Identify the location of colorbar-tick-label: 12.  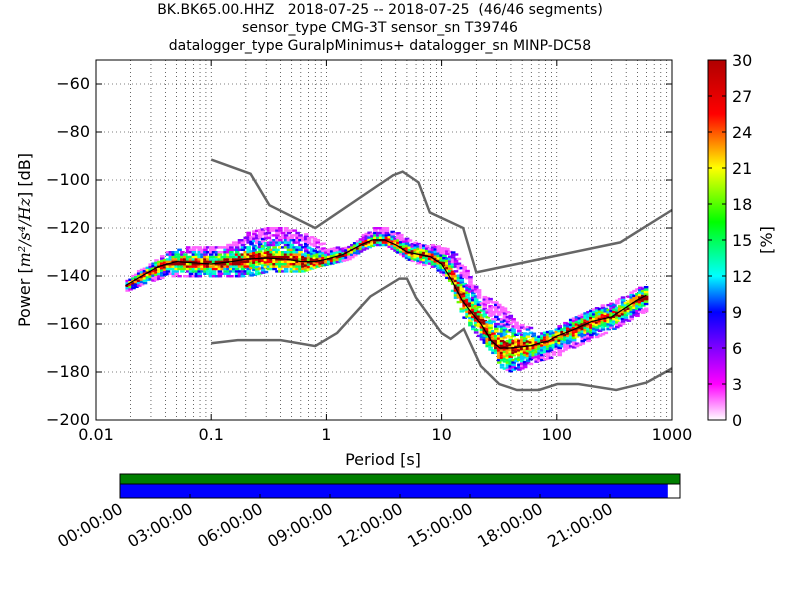
(742, 276).